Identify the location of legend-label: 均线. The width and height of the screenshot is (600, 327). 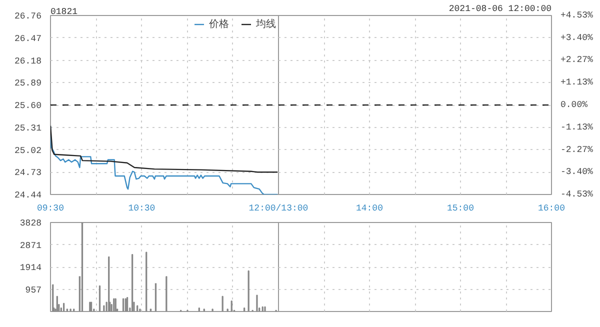
(266, 24).